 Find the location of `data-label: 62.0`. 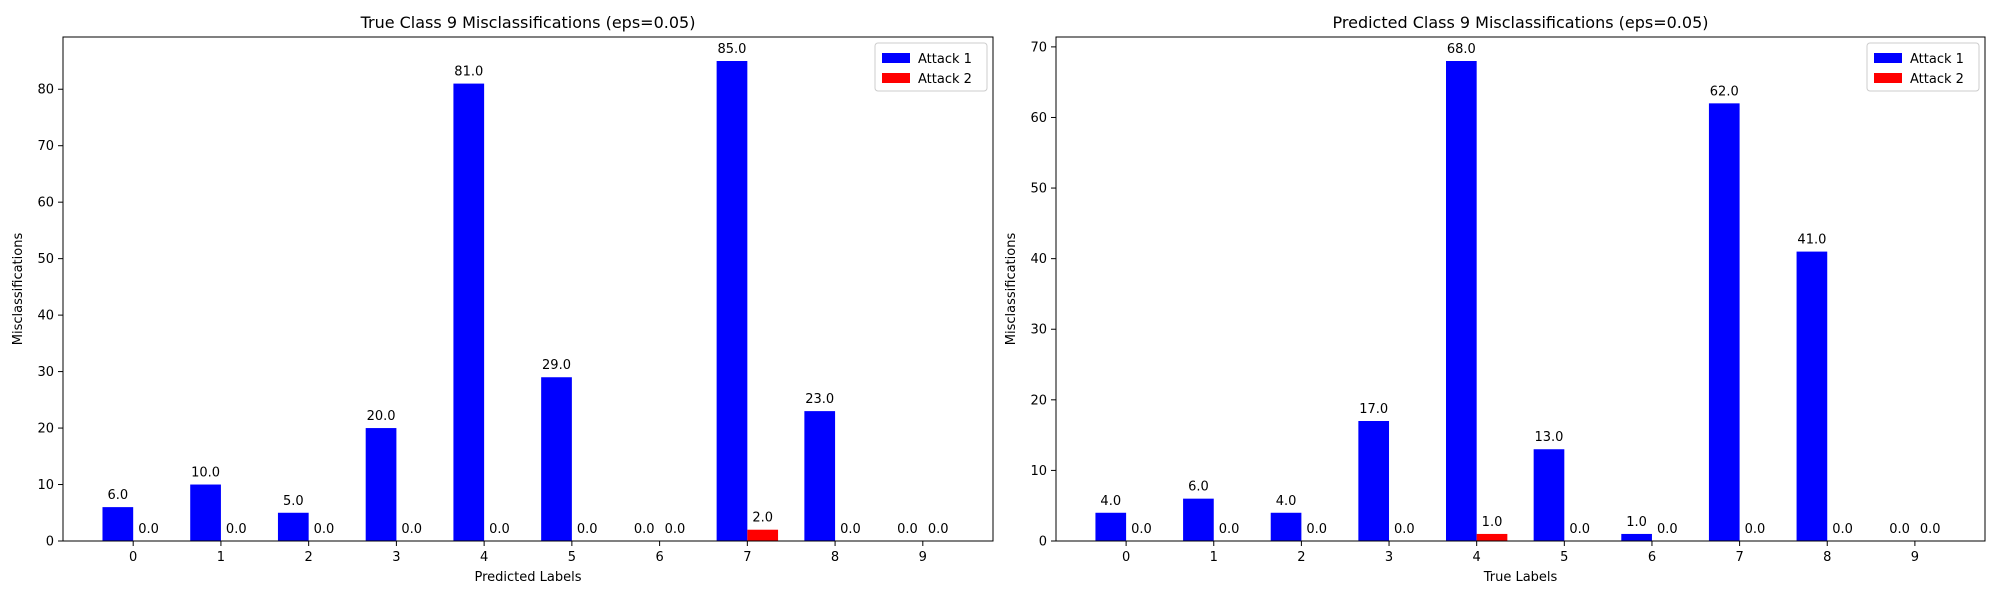

data-label: 62.0 is located at coordinates (1724, 91).